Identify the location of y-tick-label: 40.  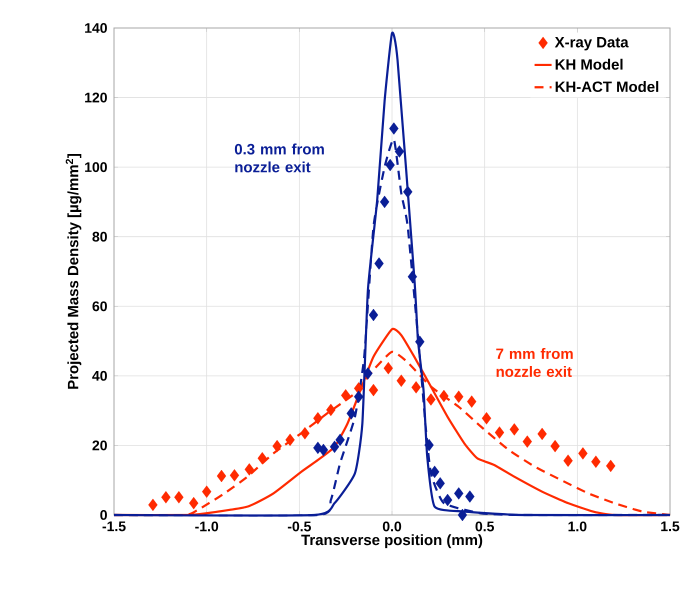
(99, 375).